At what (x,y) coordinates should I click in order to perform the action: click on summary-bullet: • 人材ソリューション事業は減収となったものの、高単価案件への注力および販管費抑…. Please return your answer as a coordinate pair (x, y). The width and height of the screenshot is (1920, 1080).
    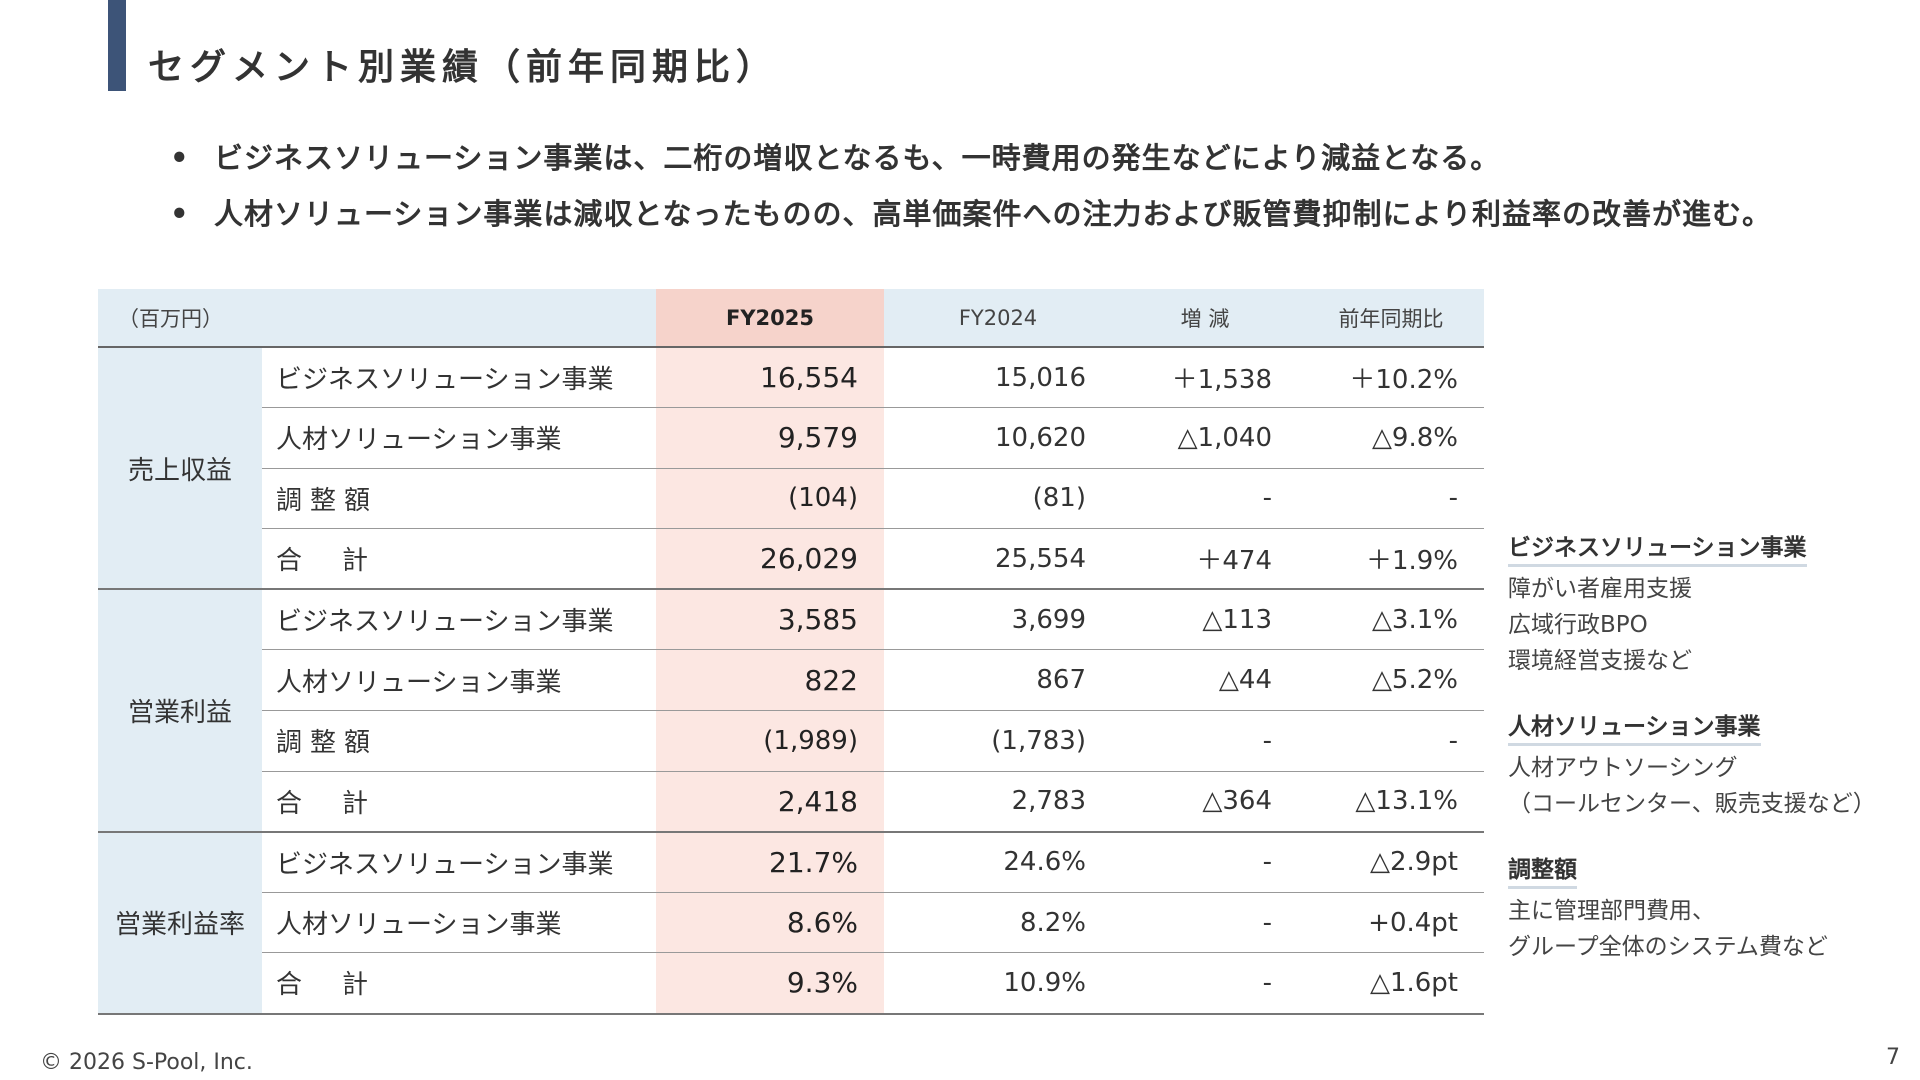
    Looking at the image, I should click on (1032, 214).